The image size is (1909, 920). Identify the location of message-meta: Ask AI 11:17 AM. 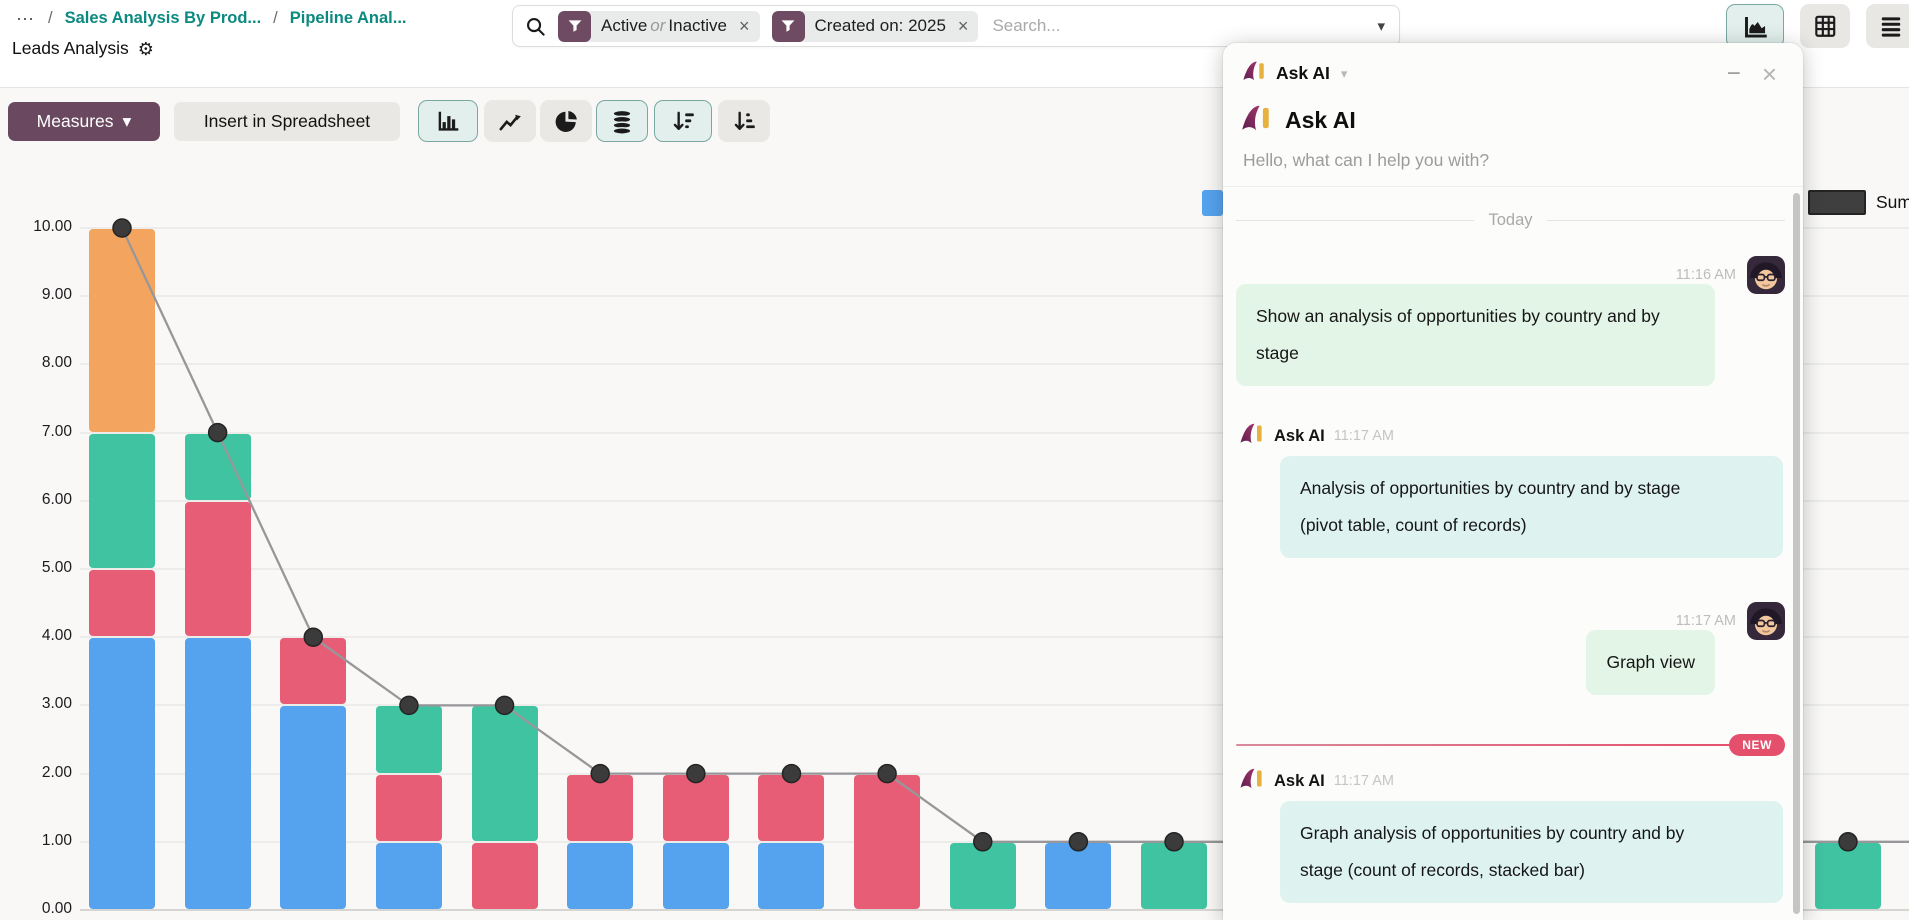
(1511, 436).